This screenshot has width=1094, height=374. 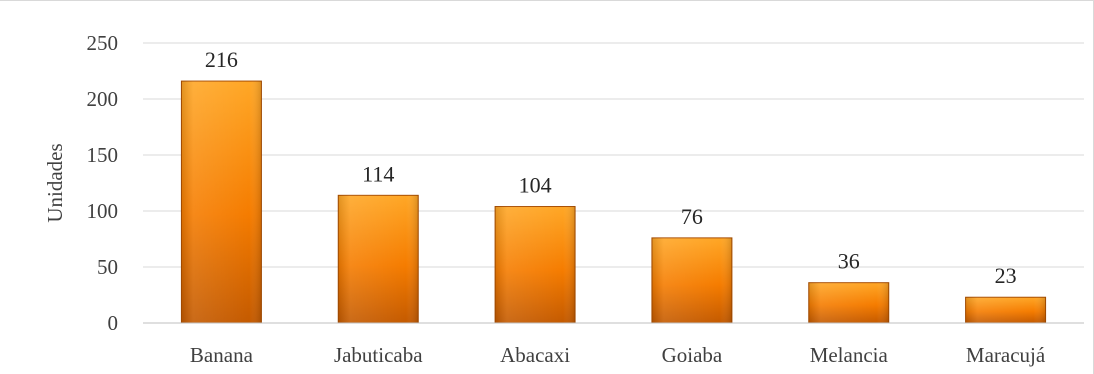 I want to click on data-label: 76, so click(x=692, y=216).